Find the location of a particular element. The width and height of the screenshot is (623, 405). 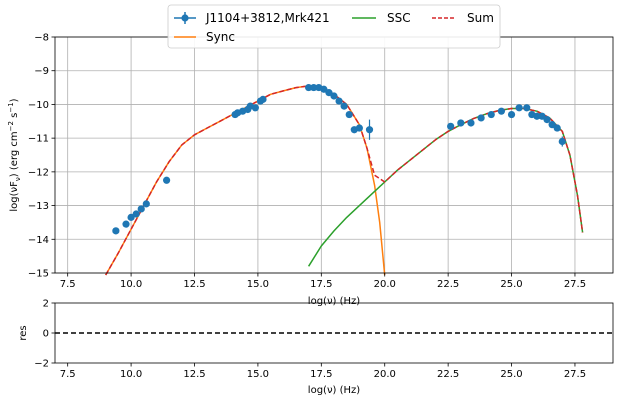

main-x-ticks: 7.5 10.0 12.5 15.0 17.5 20.0 22.5 25.0 27.5 is located at coordinates (323, 281).